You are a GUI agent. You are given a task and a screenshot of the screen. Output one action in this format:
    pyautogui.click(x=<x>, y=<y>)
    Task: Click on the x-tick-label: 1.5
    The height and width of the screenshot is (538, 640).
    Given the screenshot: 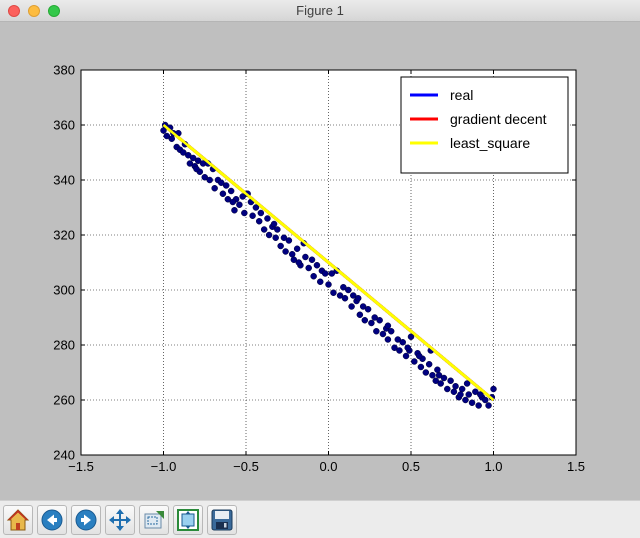 What is the action you would take?
    pyautogui.click(x=576, y=466)
    